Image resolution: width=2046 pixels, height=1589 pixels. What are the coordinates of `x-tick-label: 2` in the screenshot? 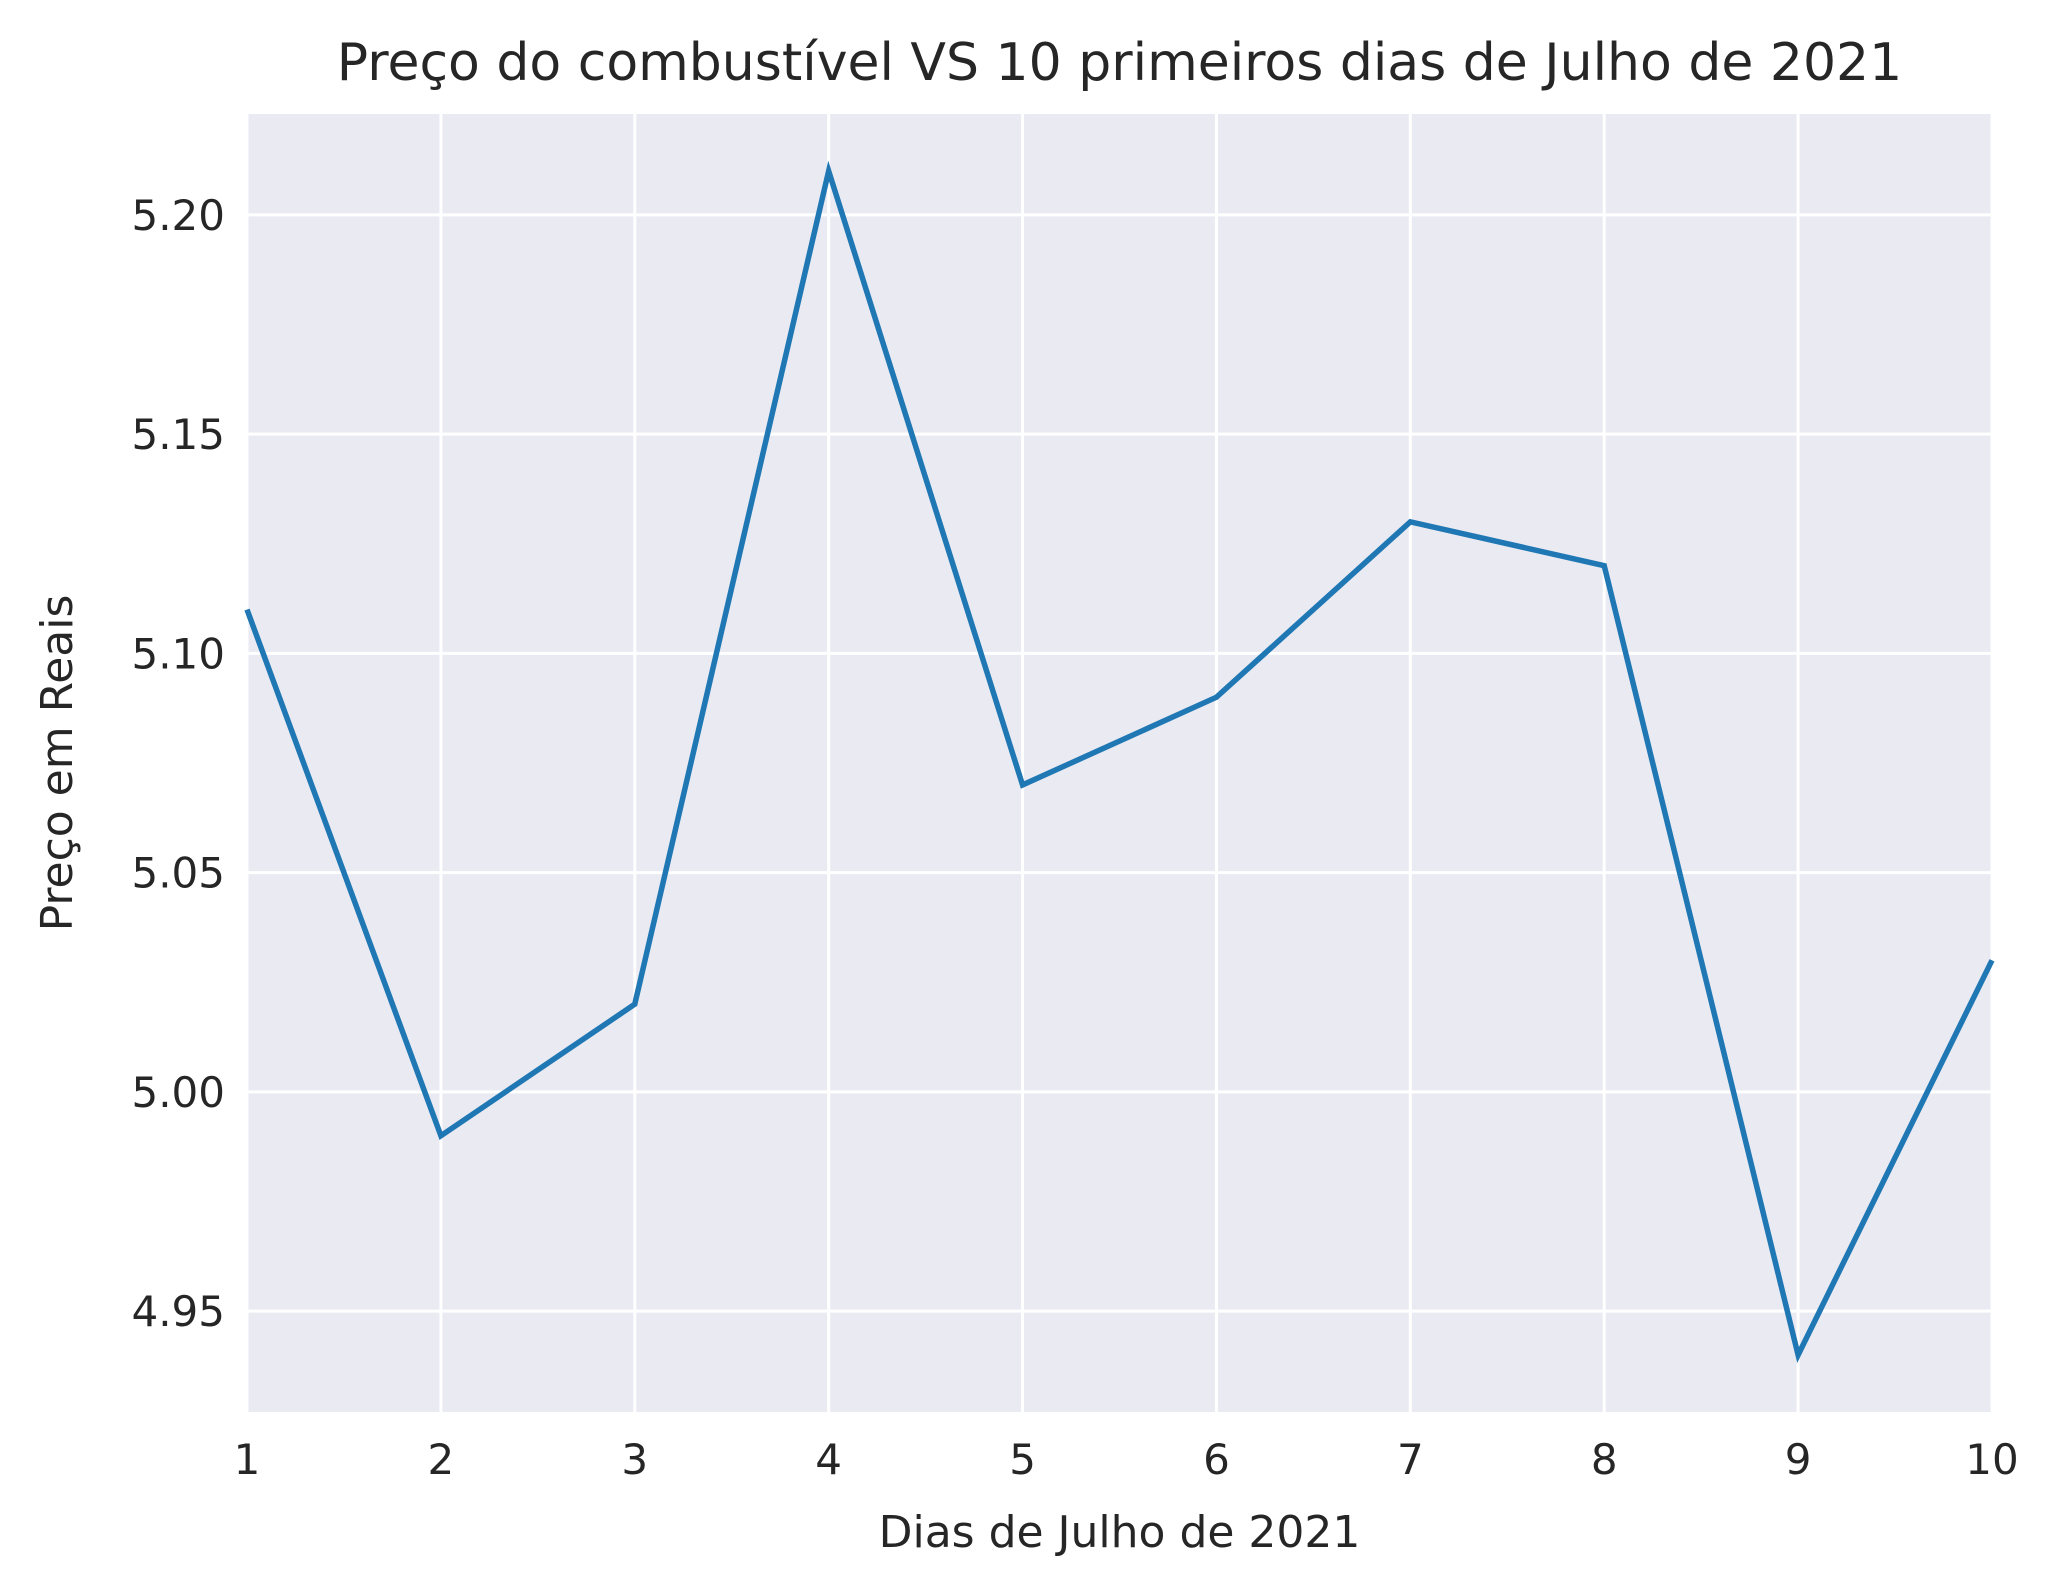 It's located at (441, 1459).